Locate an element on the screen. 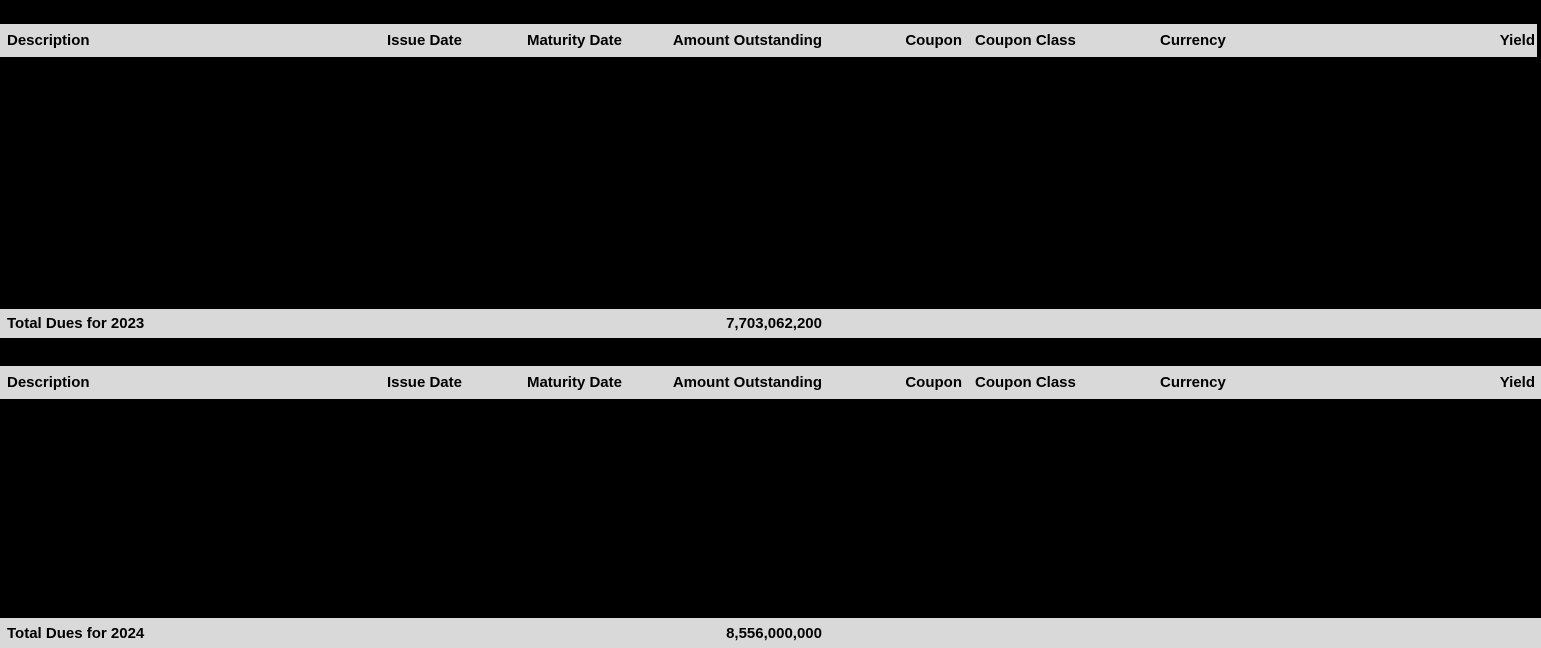  total-row-2024: Total Dues for 2024 8,556,000,000 is located at coordinates (770, 633).